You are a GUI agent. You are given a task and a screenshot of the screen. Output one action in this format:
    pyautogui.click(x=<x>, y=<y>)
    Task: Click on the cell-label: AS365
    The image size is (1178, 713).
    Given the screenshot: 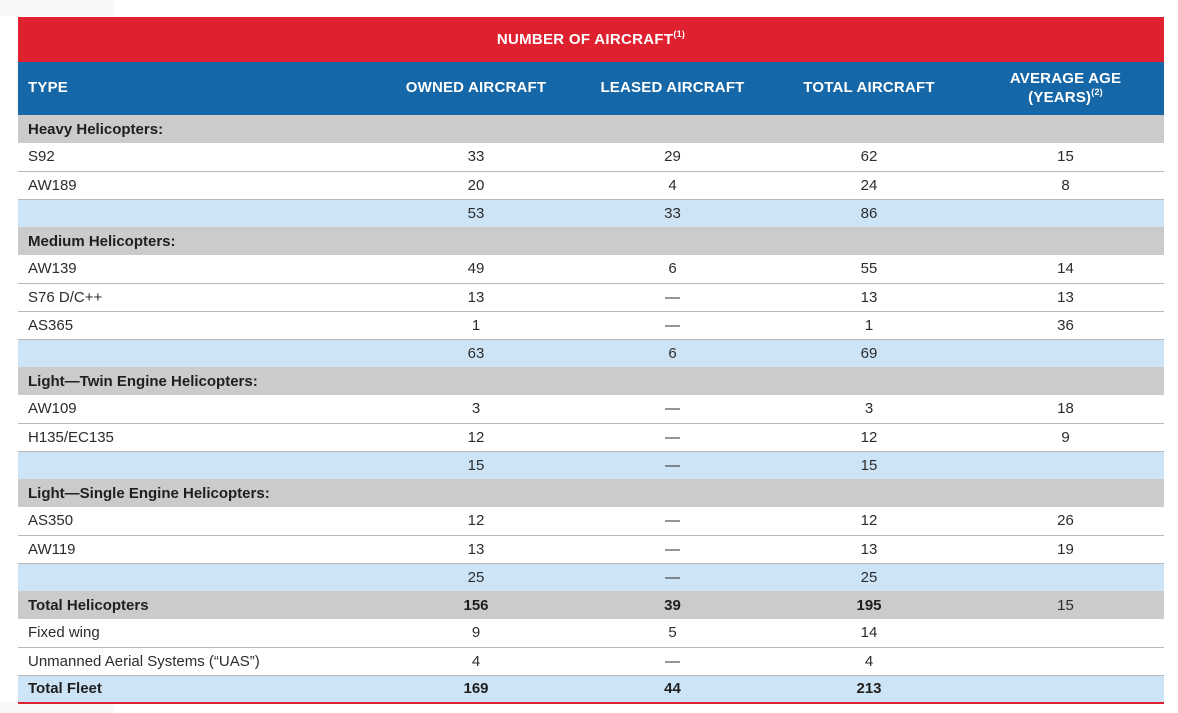 What is the action you would take?
    pyautogui.click(x=198, y=325)
    